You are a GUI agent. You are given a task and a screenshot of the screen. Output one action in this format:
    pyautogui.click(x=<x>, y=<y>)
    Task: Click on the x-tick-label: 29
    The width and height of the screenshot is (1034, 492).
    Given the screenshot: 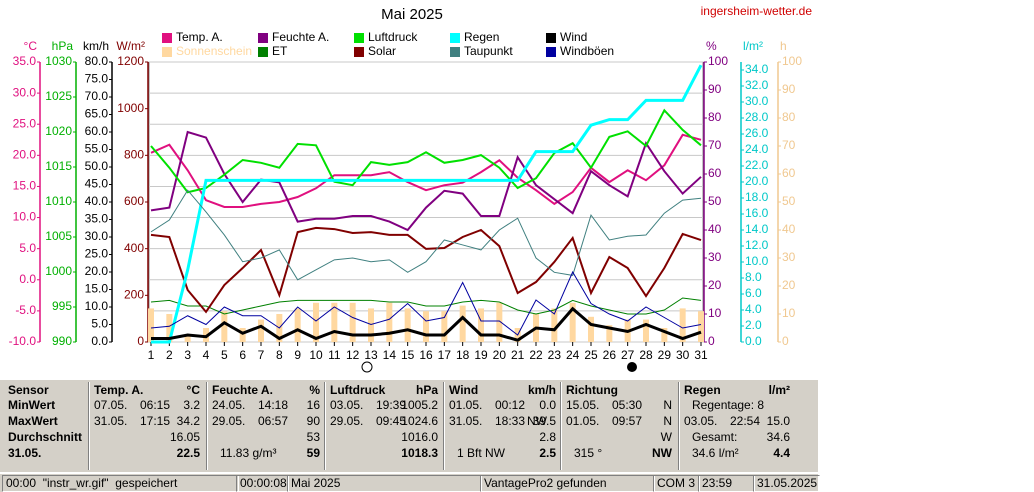 What is the action you would take?
    pyautogui.click(x=665, y=355)
    